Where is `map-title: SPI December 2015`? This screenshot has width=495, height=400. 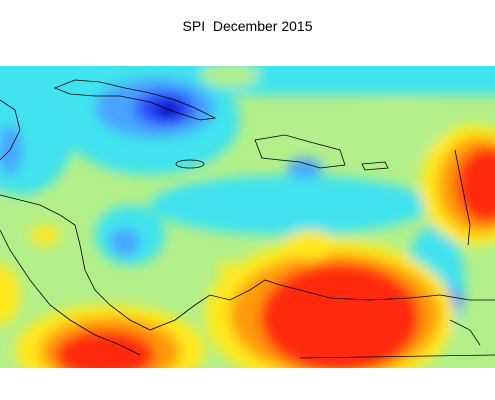
map-title: SPI December 2015 is located at coordinates (247, 26).